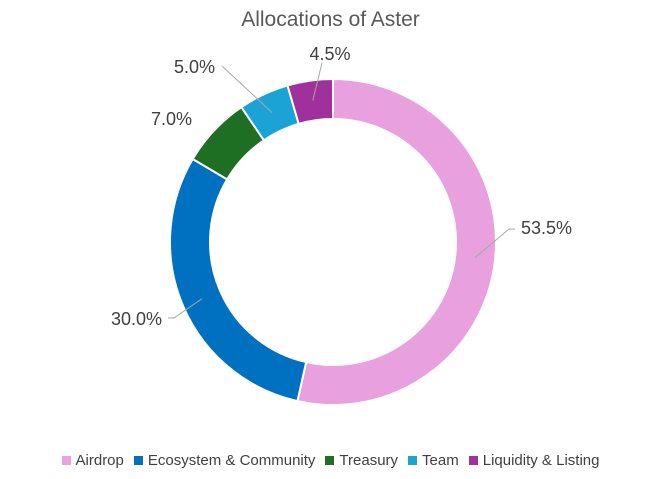 The image size is (661, 479). I want to click on data-label: 30.0%, so click(136, 319).